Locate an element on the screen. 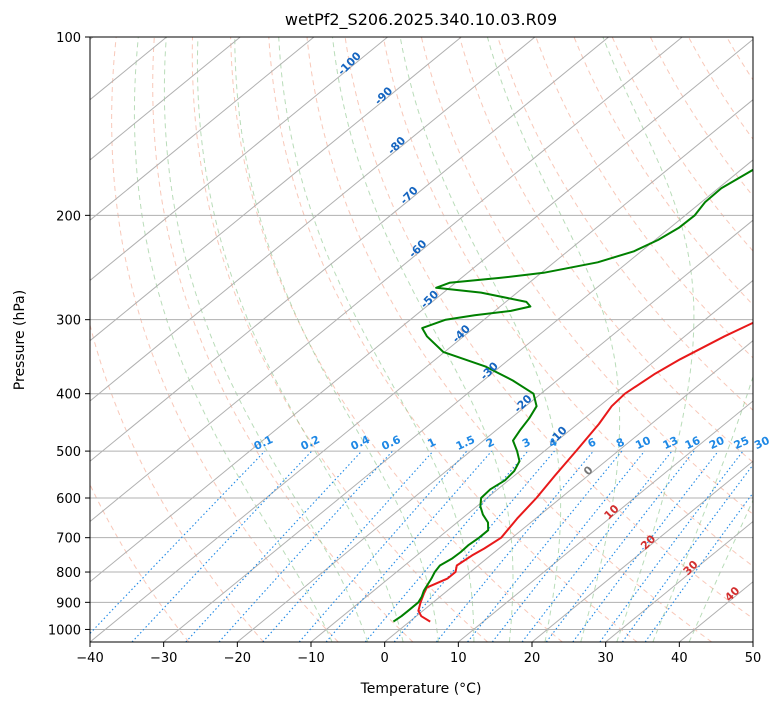  mixing-ratio-label: 0.1 is located at coordinates (263, 443).